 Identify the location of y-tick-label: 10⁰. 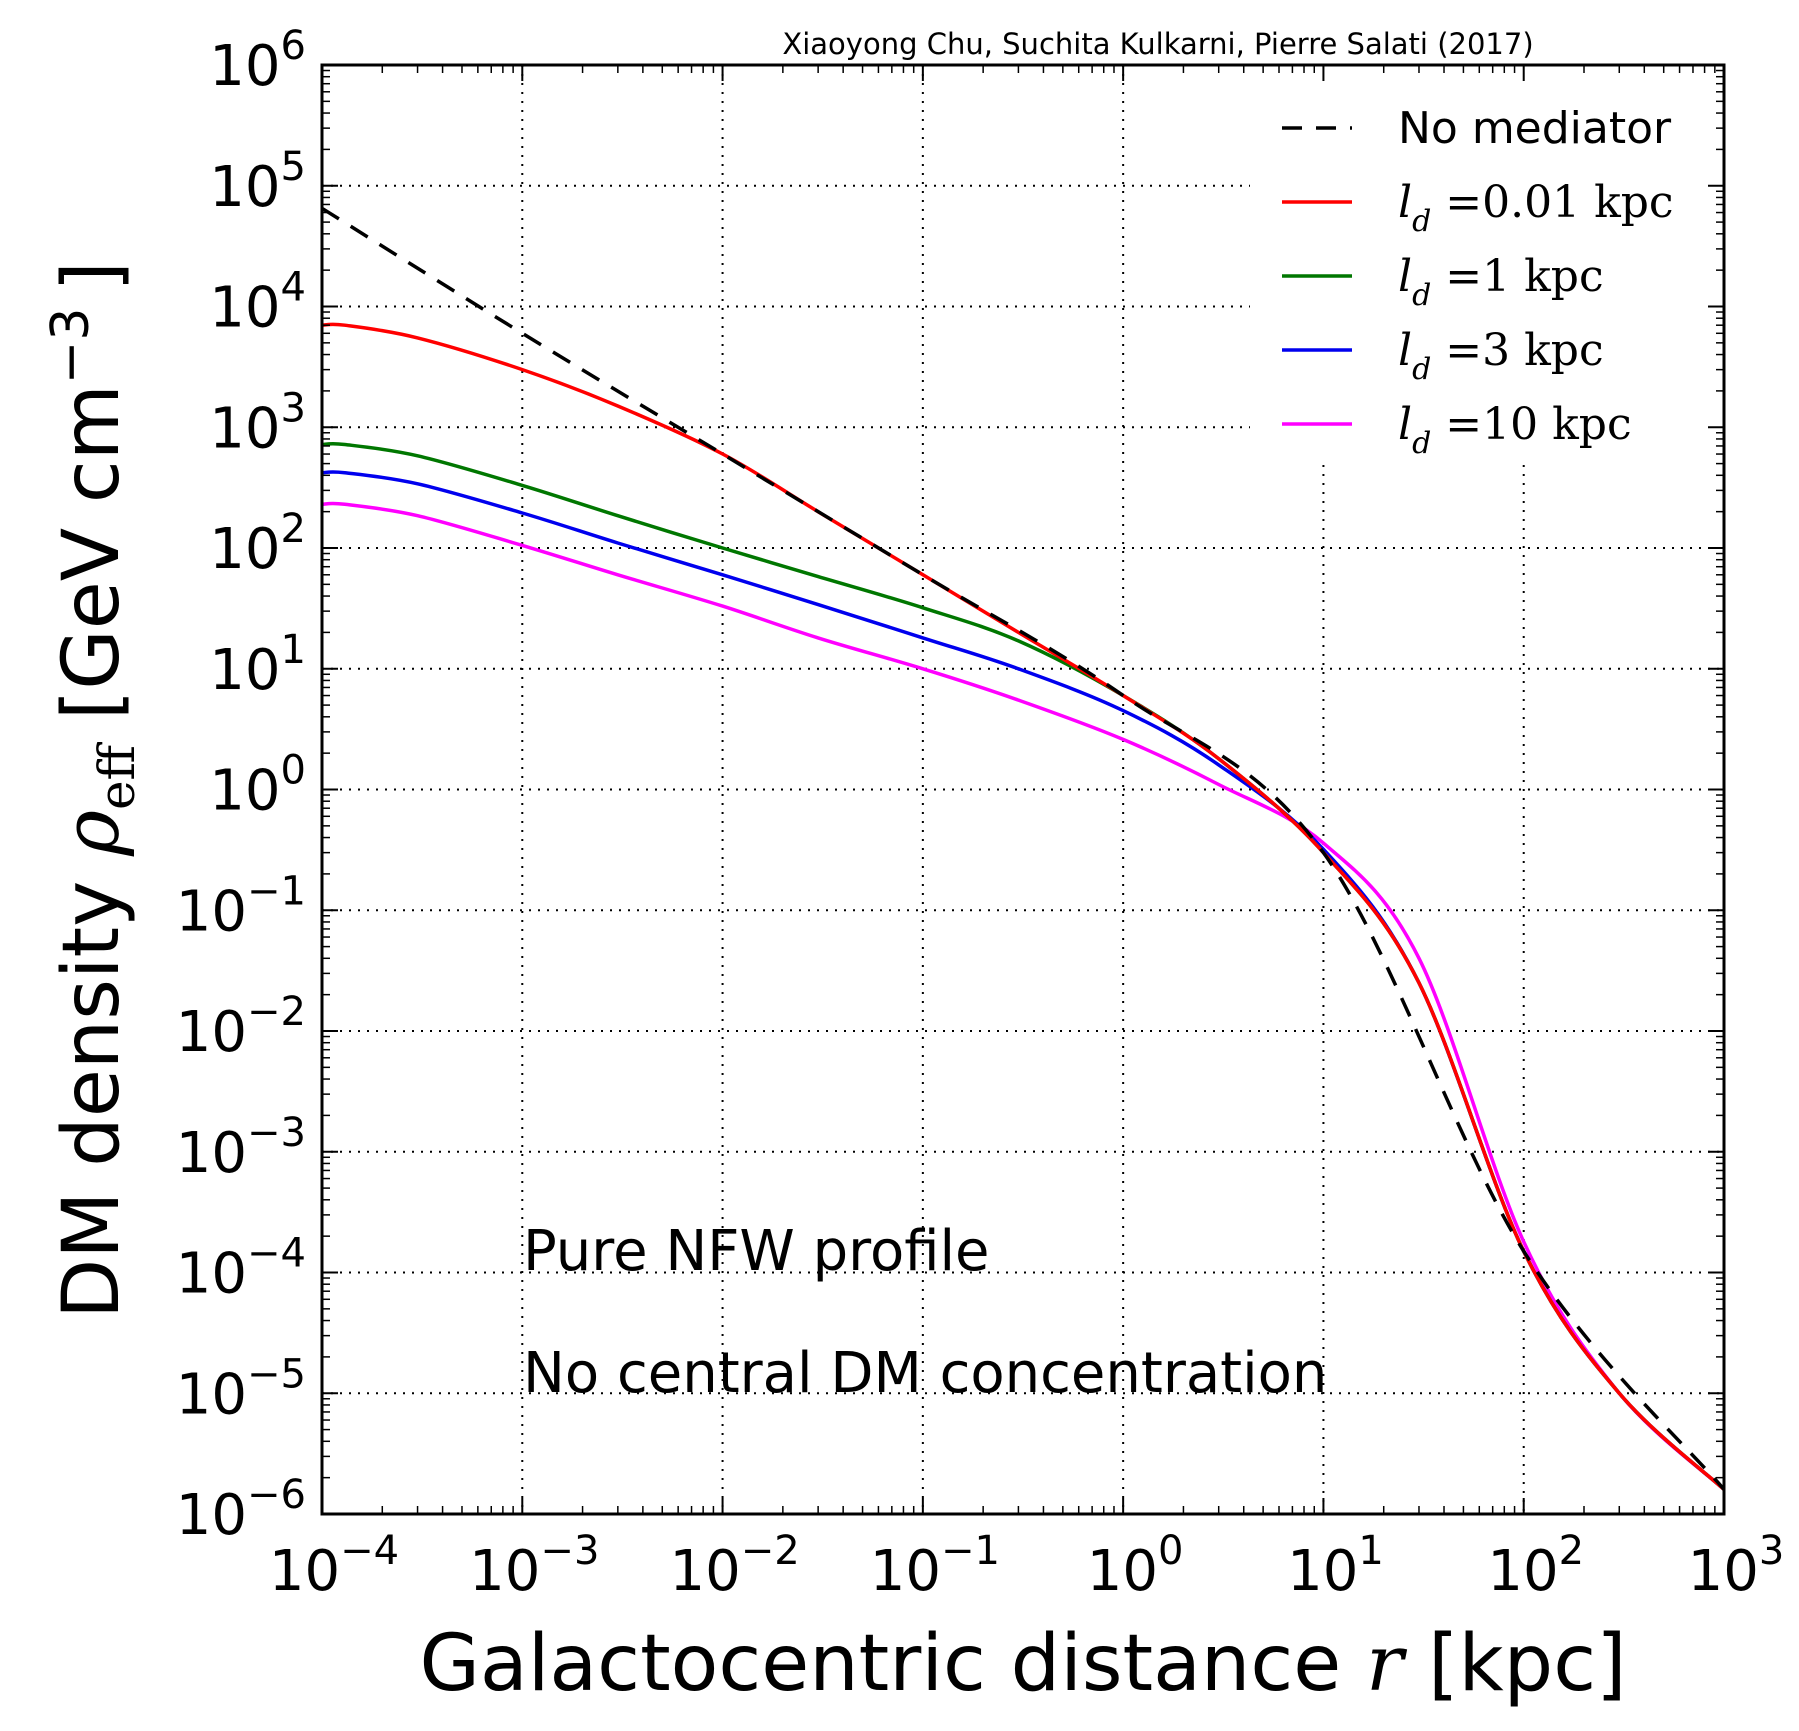
(257, 786).